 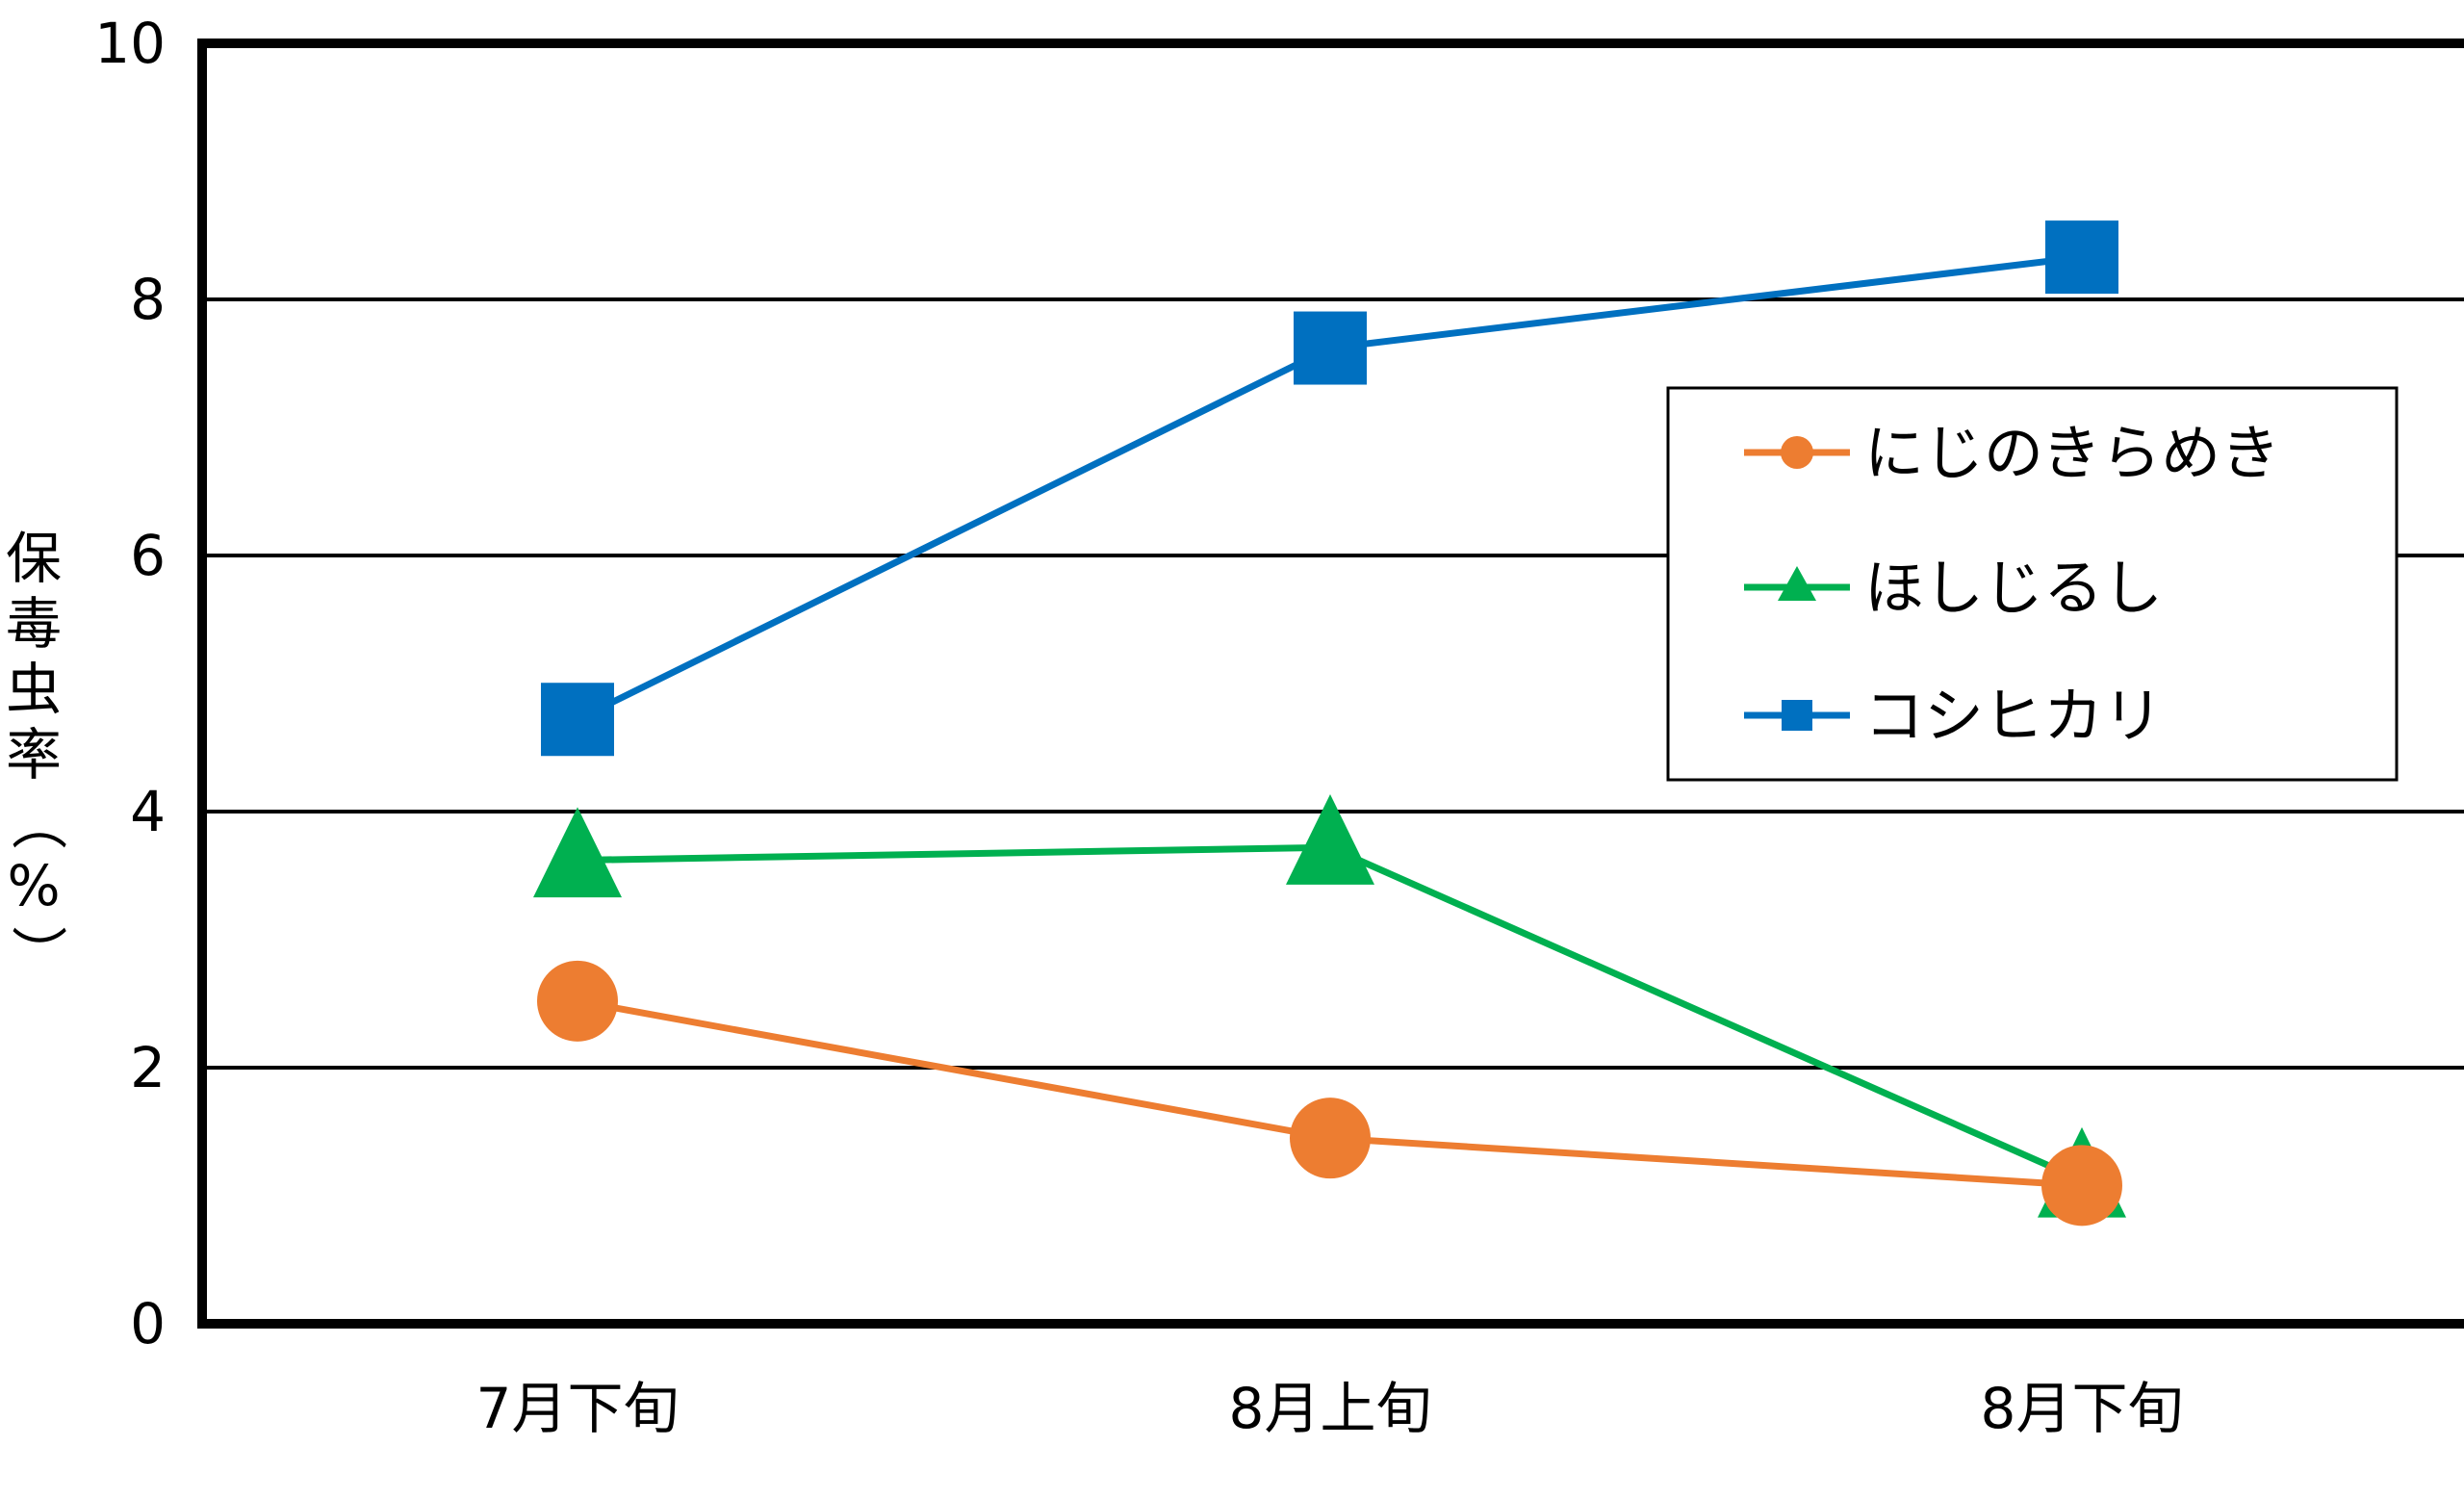 I want to click on y-tick-label: 2, so click(x=148, y=1068).